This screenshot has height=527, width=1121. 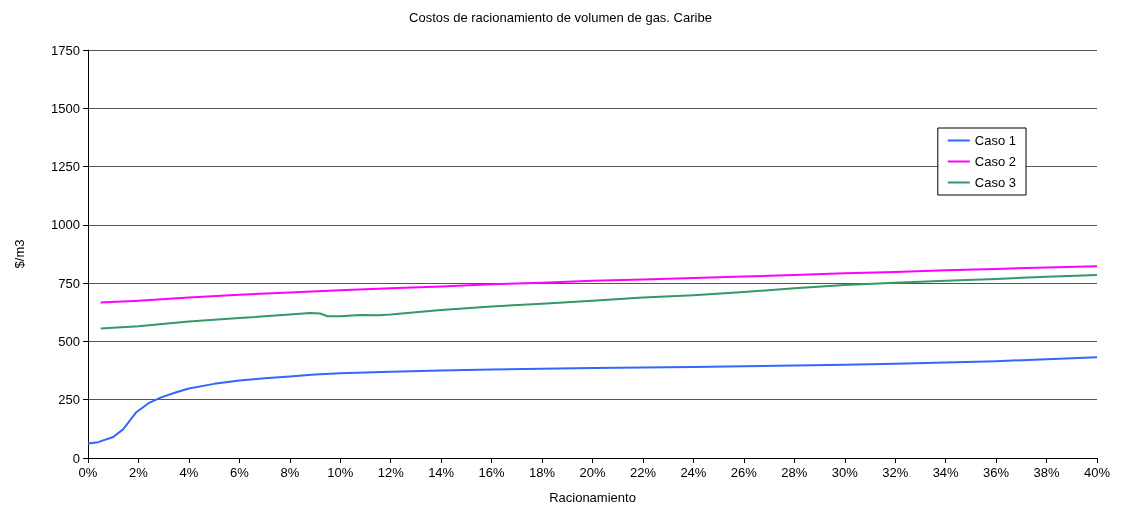 I want to click on legend-label: Caso 2, so click(x=995, y=161).